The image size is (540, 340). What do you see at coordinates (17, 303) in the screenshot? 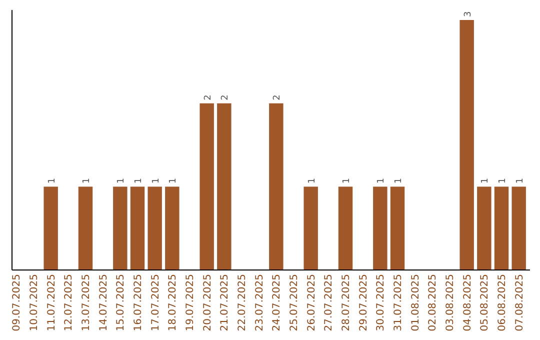
I see `x-tick-label: 09.07.2025` at bounding box center [17, 303].